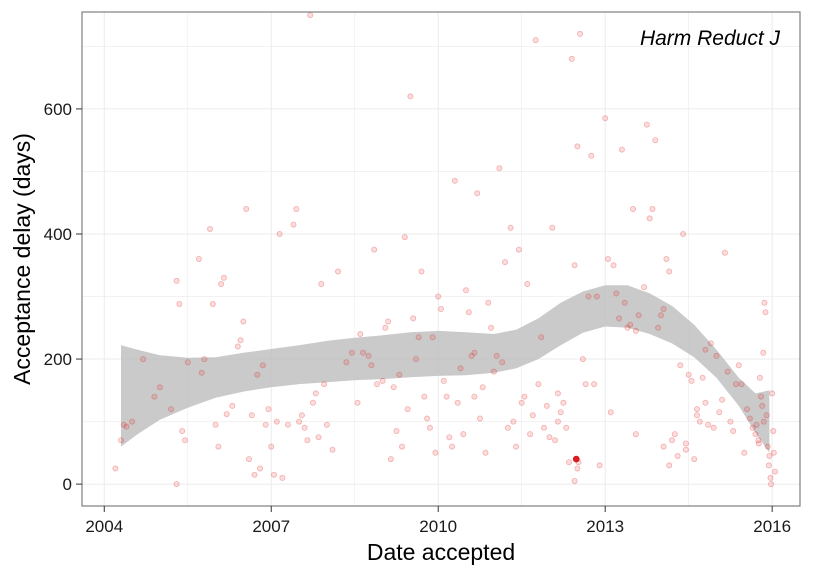  Describe the element at coordinates (772, 526) in the screenshot. I see `x-tick-label: 2016` at that location.